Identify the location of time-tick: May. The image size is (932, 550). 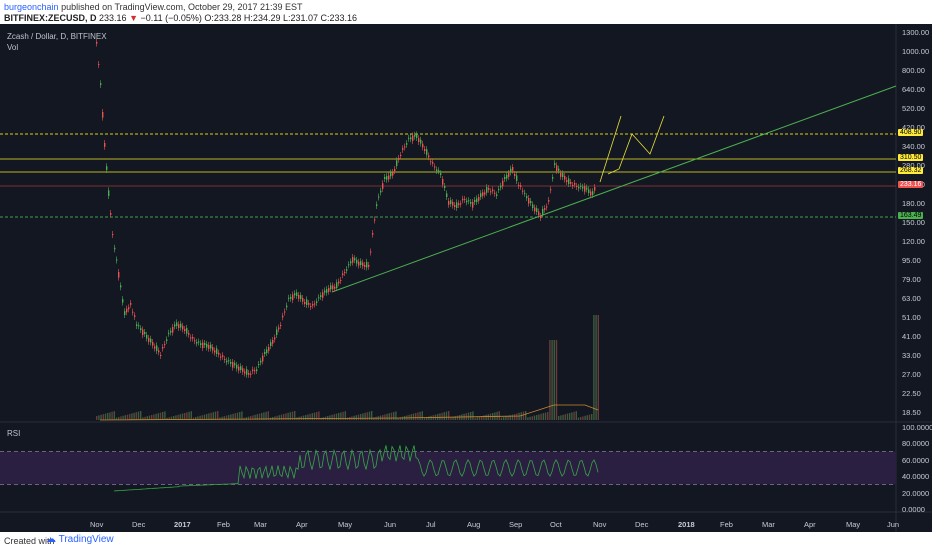
(853, 524).